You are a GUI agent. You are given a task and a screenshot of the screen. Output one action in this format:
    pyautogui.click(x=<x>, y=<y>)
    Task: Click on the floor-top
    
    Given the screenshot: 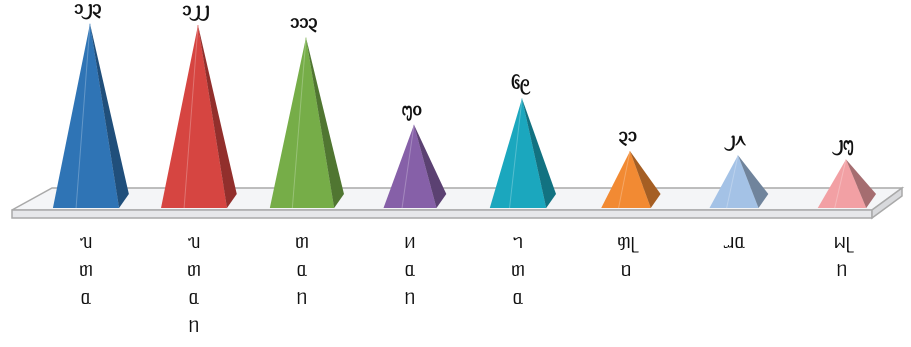 What is the action you would take?
    pyautogui.click(x=458, y=199)
    